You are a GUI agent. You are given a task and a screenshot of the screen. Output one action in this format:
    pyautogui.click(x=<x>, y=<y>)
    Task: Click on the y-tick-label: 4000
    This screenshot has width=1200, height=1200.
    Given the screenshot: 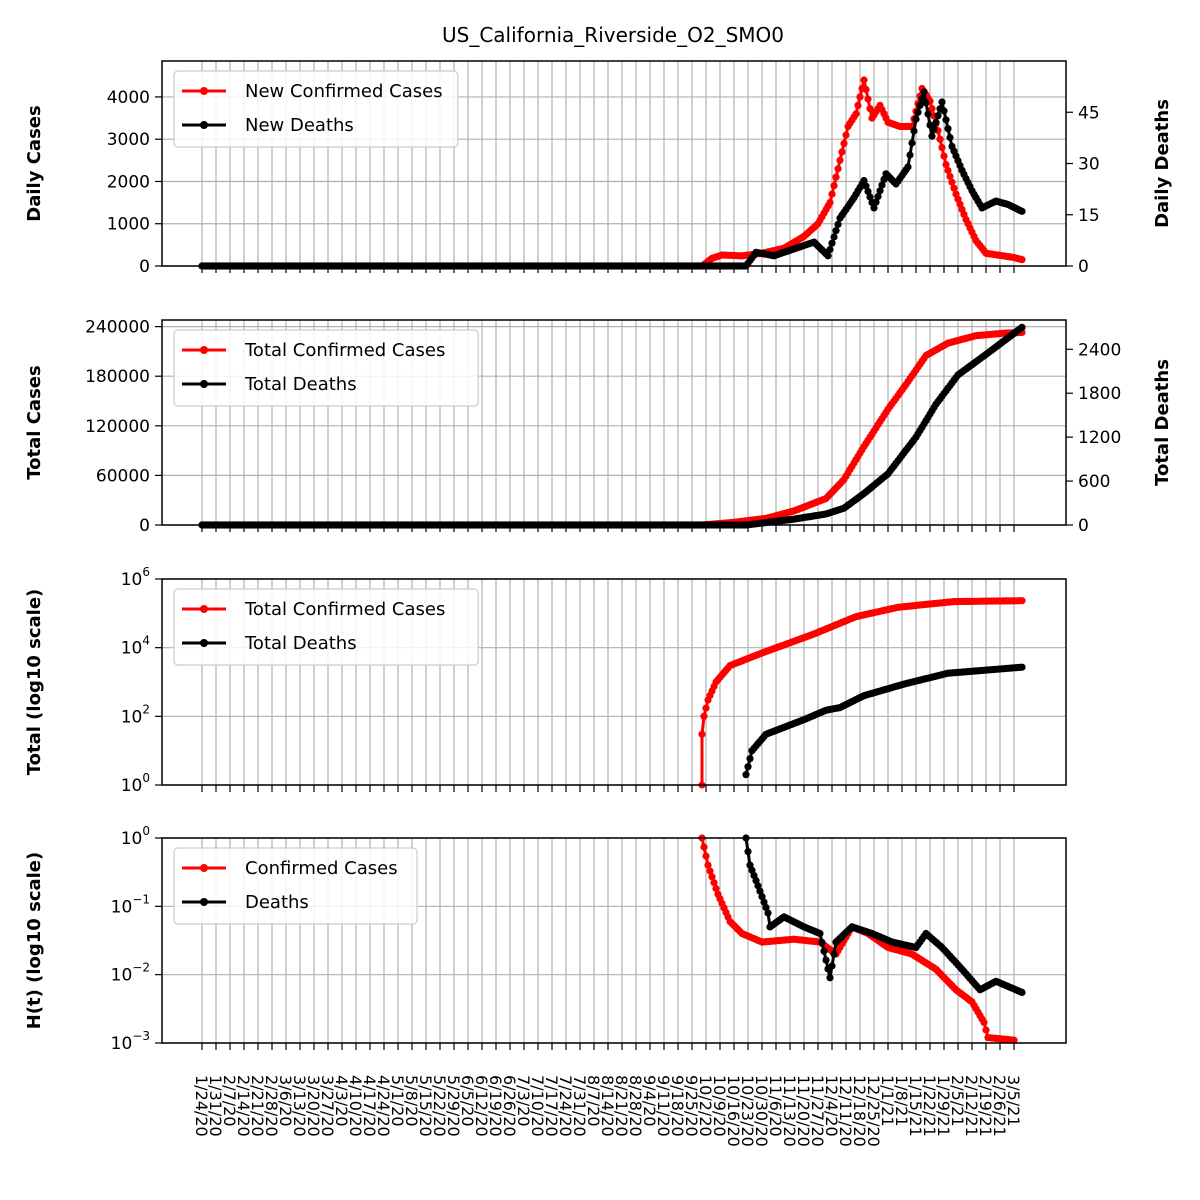 What is the action you would take?
    pyautogui.click(x=128, y=98)
    